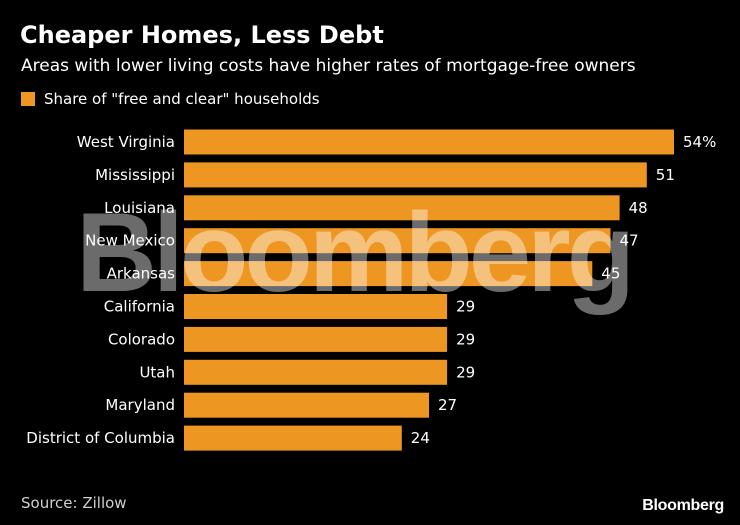 The height and width of the screenshot is (525, 740). What do you see at coordinates (141, 274) in the screenshot?
I see `category-label: Arkansas` at bounding box center [141, 274].